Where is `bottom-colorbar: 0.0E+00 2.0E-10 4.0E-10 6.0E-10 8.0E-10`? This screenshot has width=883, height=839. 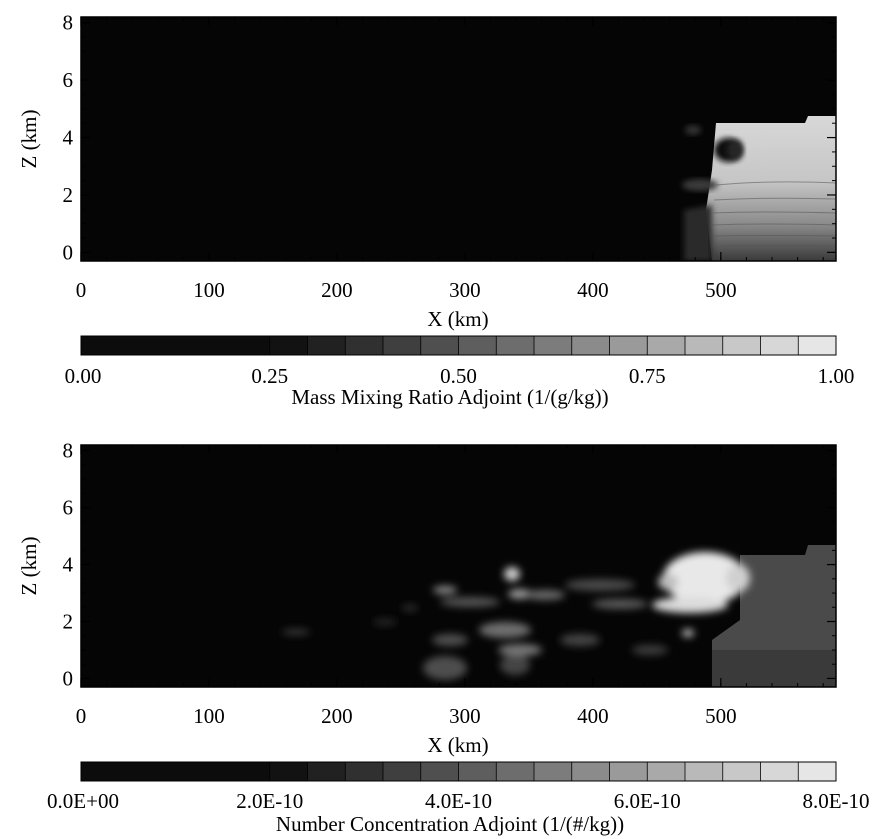
bottom-colorbar: 0.0E+00 2.0E-10 4.0E-10 6.0E-10 8.0E-10 is located at coordinates (458, 787).